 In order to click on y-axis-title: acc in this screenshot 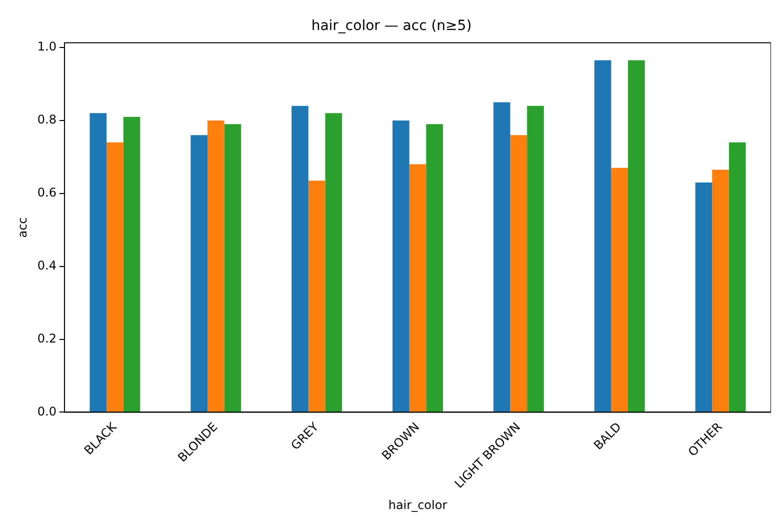, I will do `click(22, 227)`.